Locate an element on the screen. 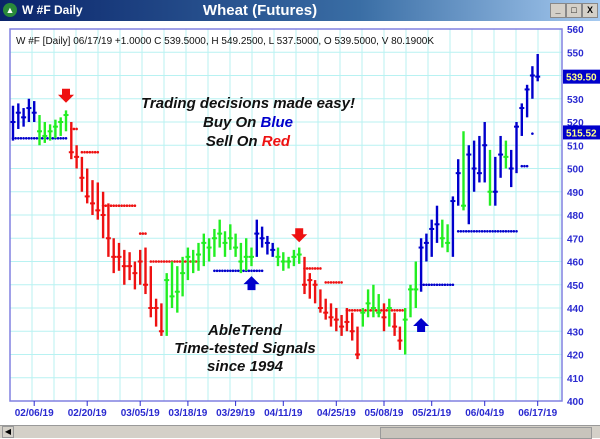 The width and height of the screenshot is (600, 439). y-tick-label: 500 is located at coordinates (575, 170).